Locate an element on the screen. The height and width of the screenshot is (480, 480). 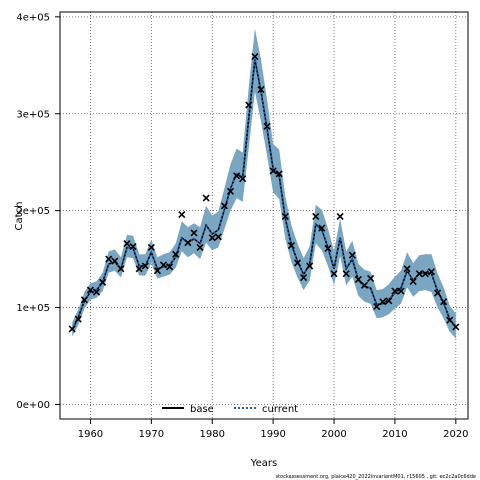
x-tick-label: 1970 is located at coordinates (151, 434).